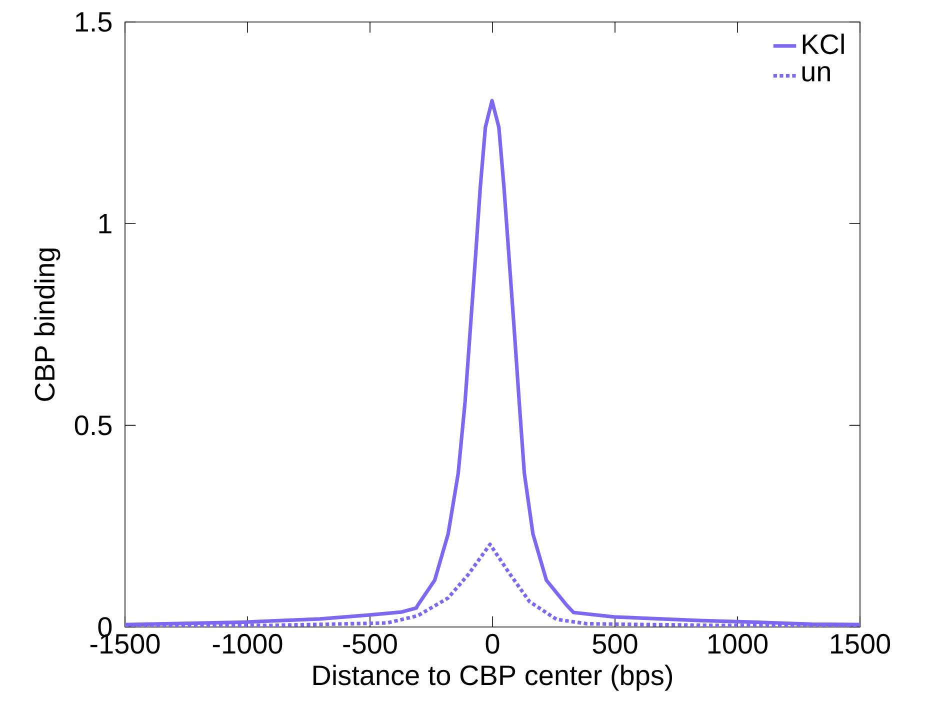 The height and width of the screenshot is (715, 931). What do you see at coordinates (47, 324) in the screenshot?
I see `y-axis-title: CBP binding` at bounding box center [47, 324].